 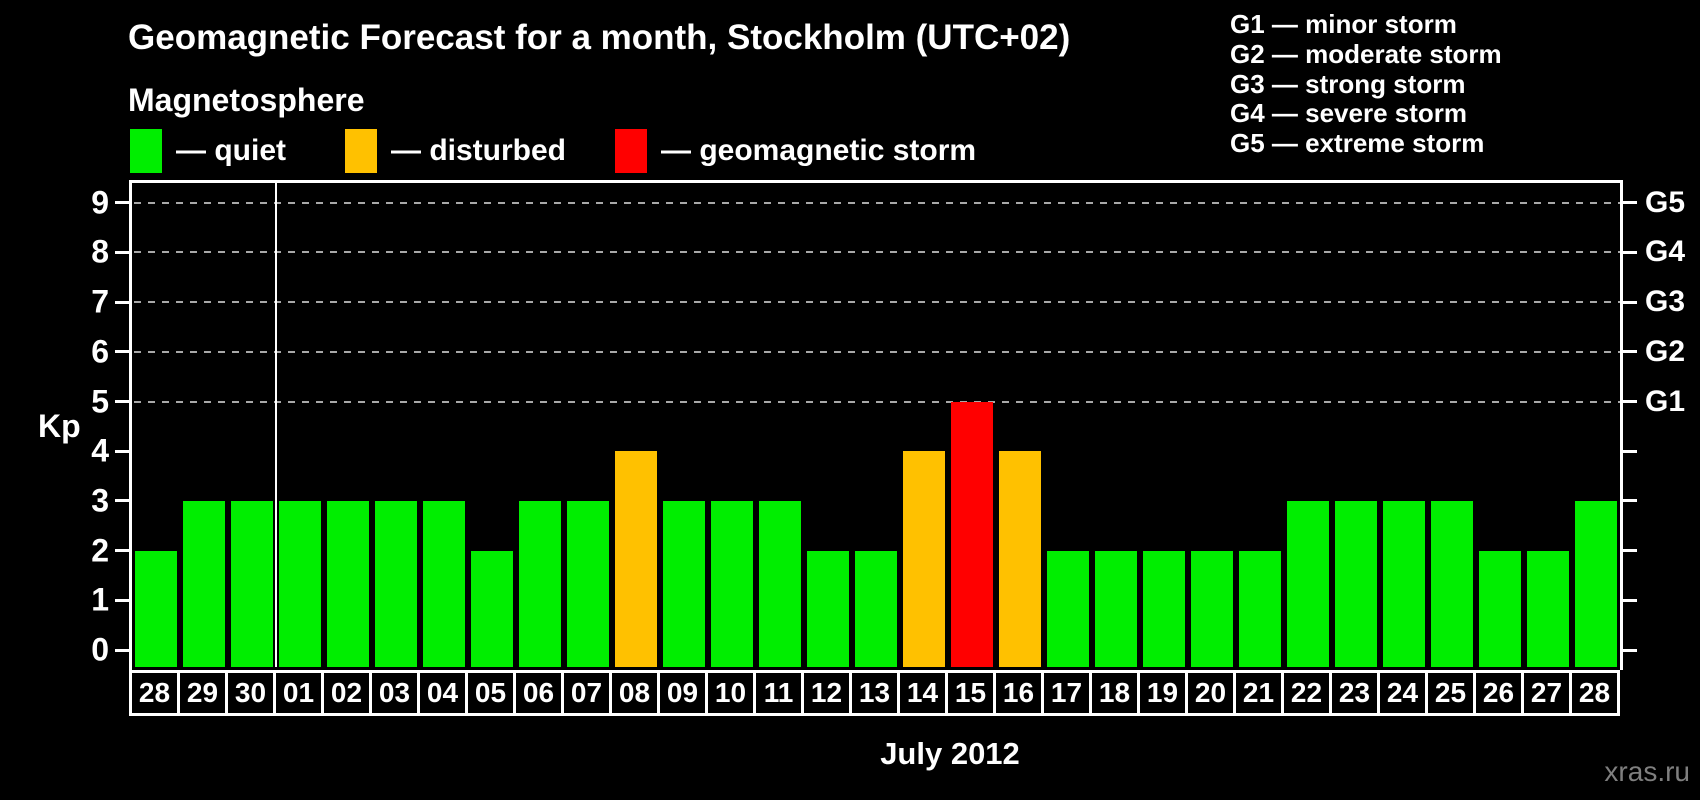 What do you see at coordinates (1114, 693) in the screenshot?
I see `day-label: 18` at bounding box center [1114, 693].